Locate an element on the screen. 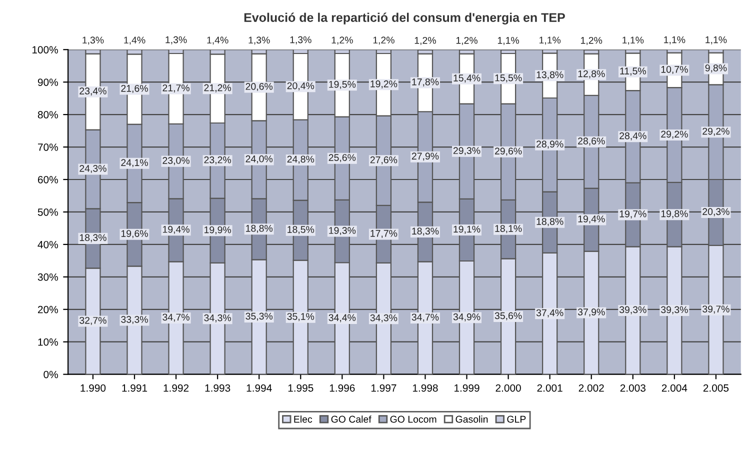  data-label: 17,7% is located at coordinates (384, 234).